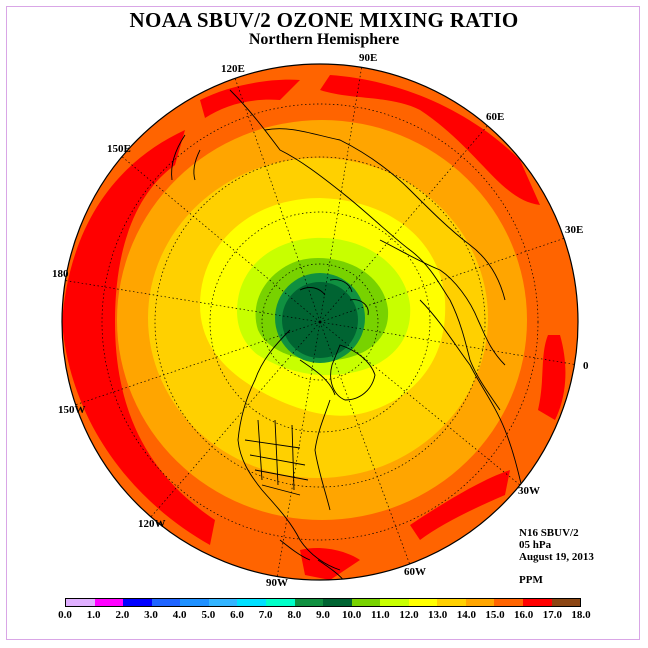 This screenshot has height=648, width=648. What do you see at coordinates (549, 533) in the screenshot?
I see `instrument-label: N16 SBUV/2` at bounding box center [549, 533].